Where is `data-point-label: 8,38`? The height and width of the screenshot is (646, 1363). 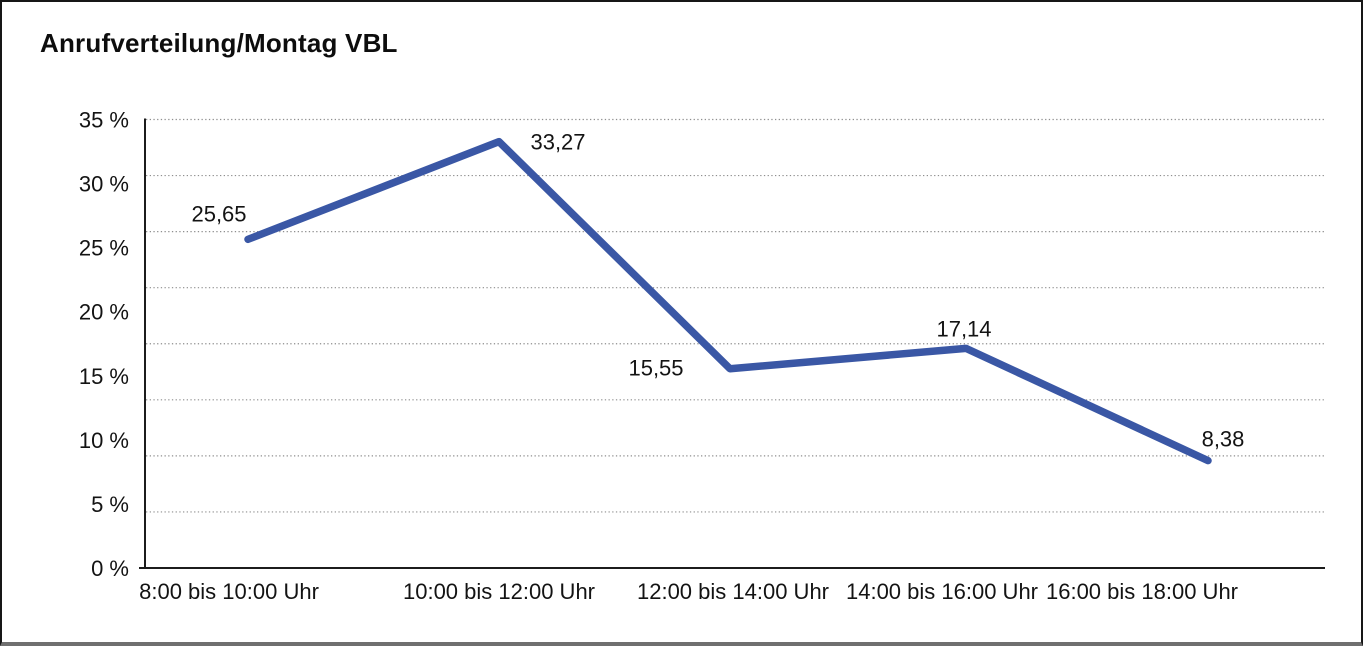 data-point-label: 8,38 is located at coordinates (1223, 439).